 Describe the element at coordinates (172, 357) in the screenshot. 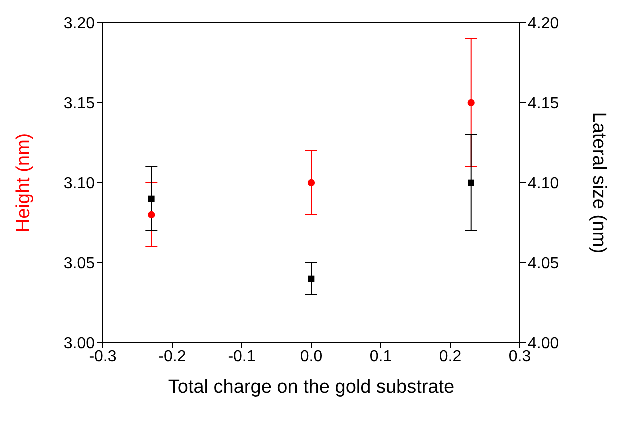

I see `x-tick-label: -0.2` at that location.